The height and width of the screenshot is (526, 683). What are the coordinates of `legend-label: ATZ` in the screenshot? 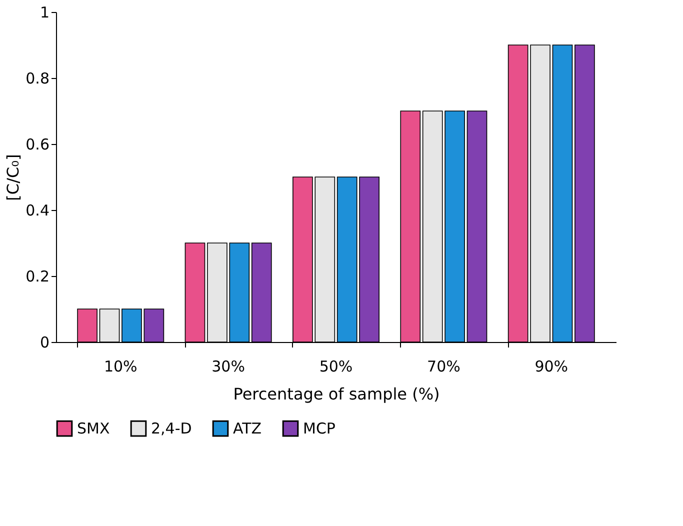 It's located at (247, 429).